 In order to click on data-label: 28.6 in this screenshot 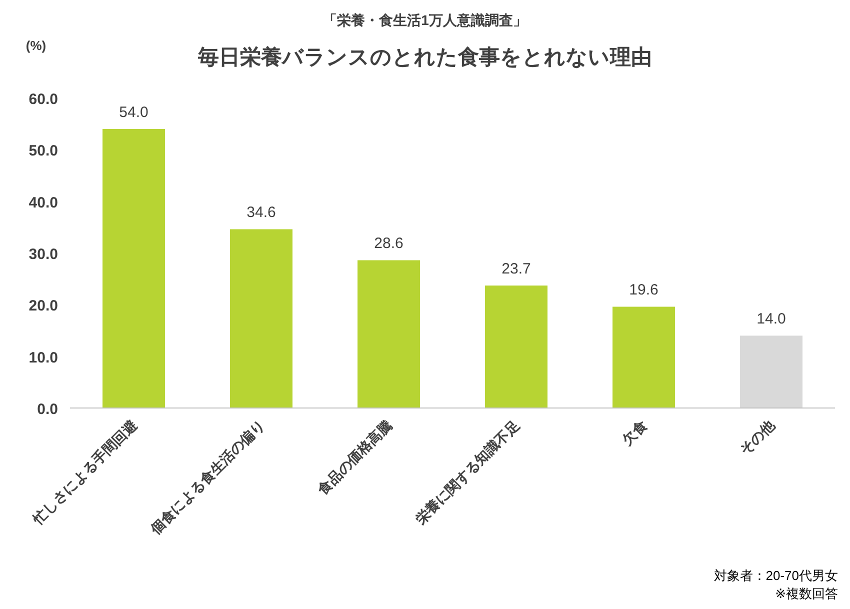, I will do `click(389, 243)`.